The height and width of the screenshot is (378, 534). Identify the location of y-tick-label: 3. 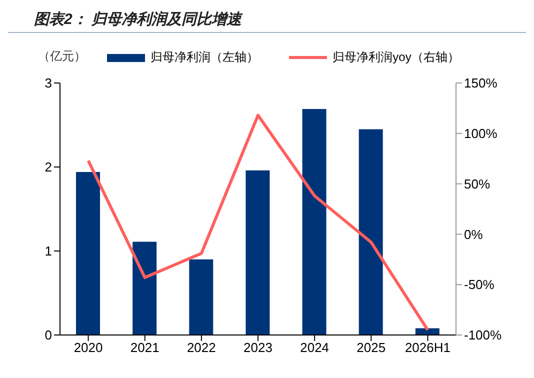
(48, 83).